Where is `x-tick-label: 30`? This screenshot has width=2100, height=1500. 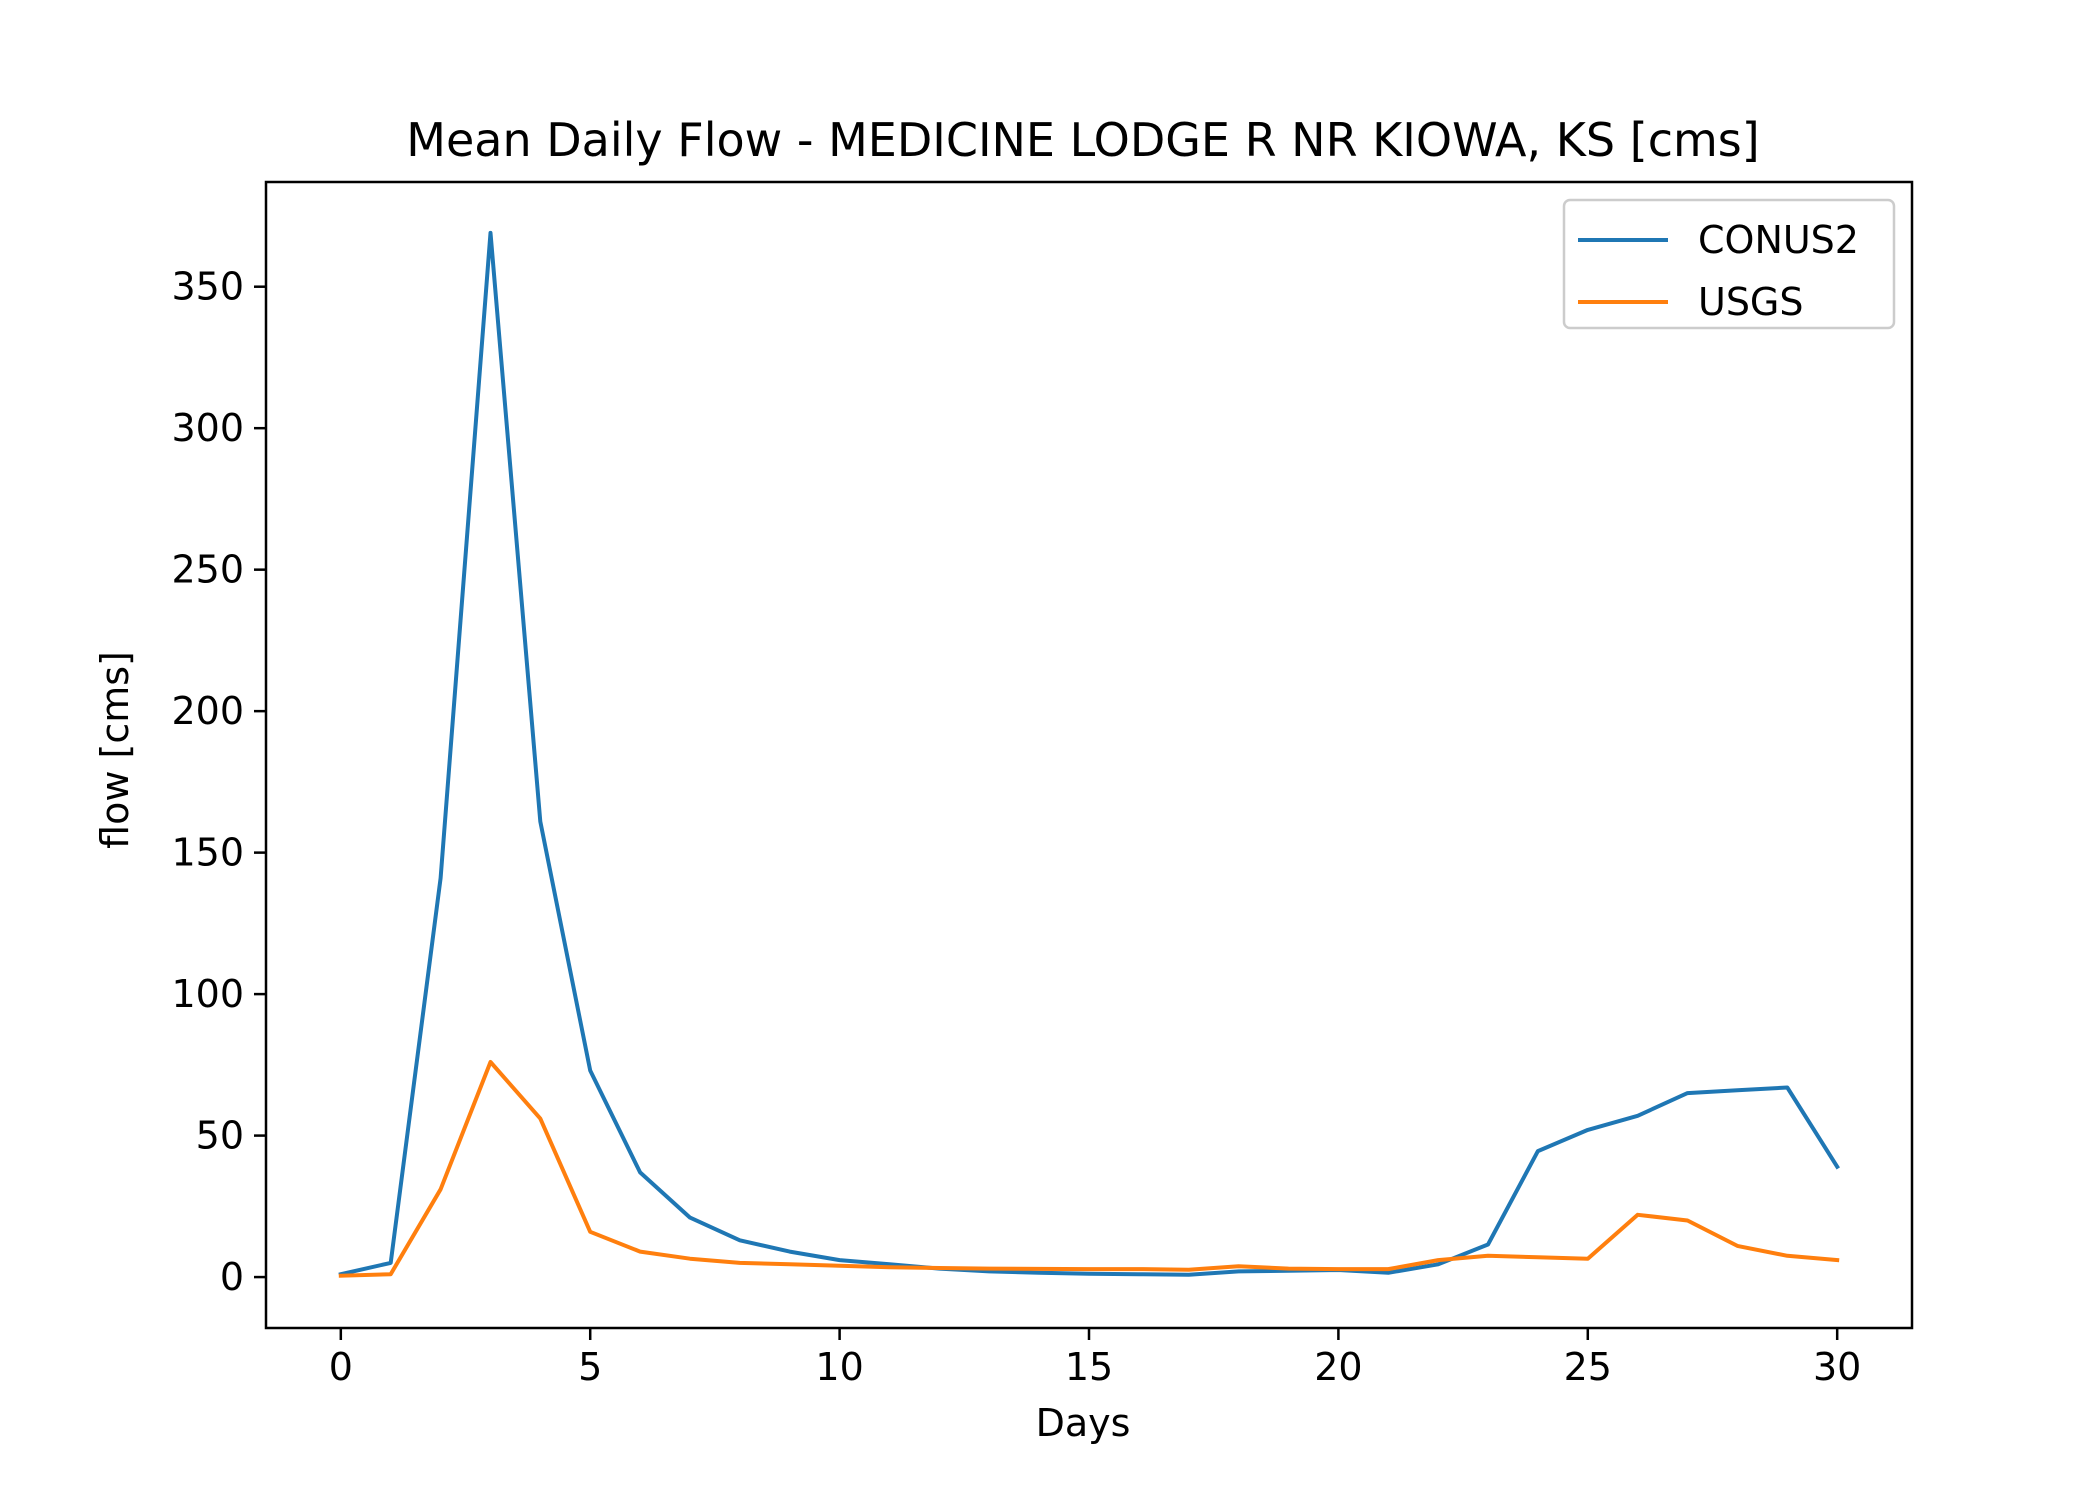 x-tick-label: 30 is located at coordinates (1837, 1367).